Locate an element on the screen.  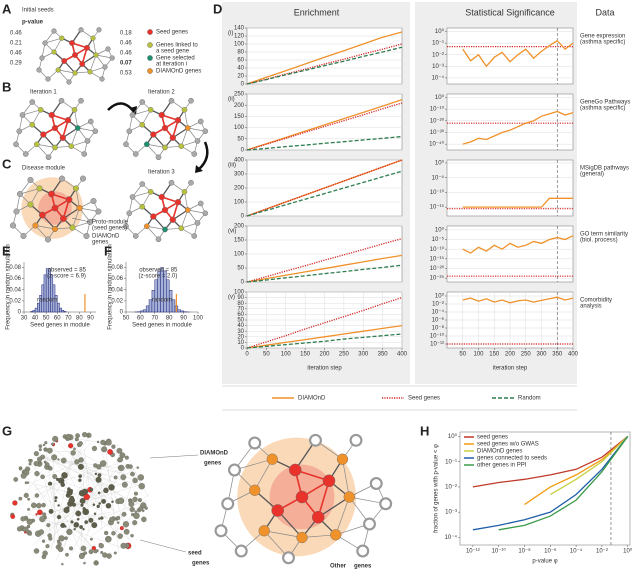
plot-area is located at coordinates (324, 122).